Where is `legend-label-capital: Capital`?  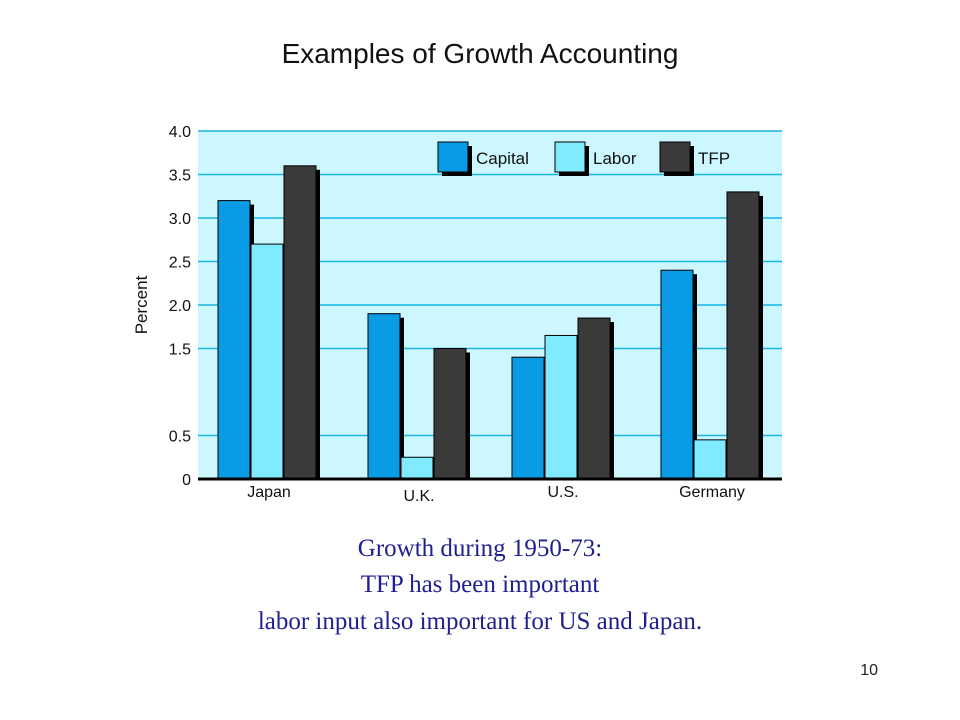
legend-label-capital: Capital is located at coordinates (502, 158).